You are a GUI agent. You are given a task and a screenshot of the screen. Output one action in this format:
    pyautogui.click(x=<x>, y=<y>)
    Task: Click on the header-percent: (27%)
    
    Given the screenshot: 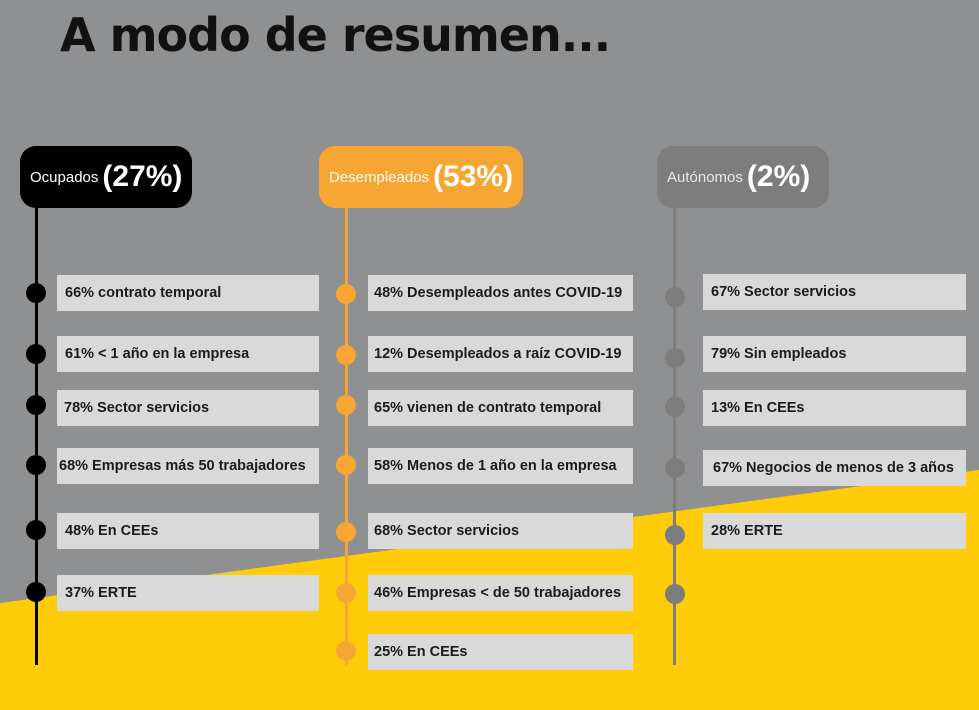 What is the action you would take?
    pyautogui.click(x=142, y=176)
    